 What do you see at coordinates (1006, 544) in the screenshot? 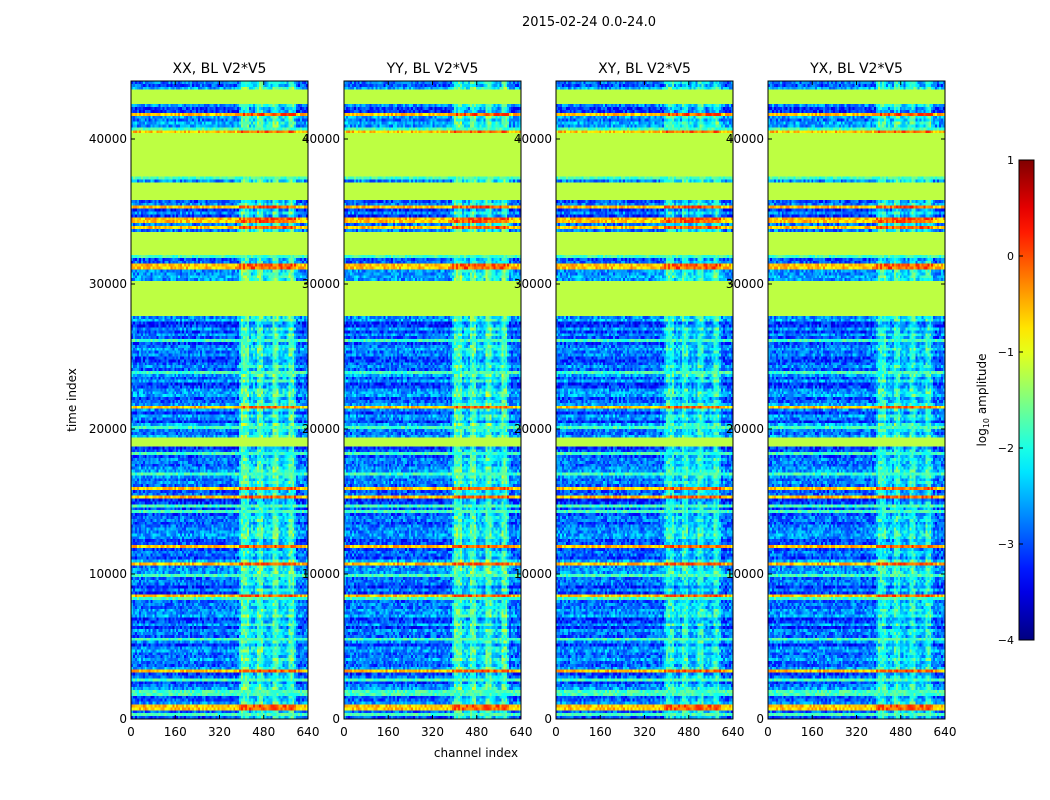
I see `colorbar-tick-label: −3` at bounding box center [1006, 544].